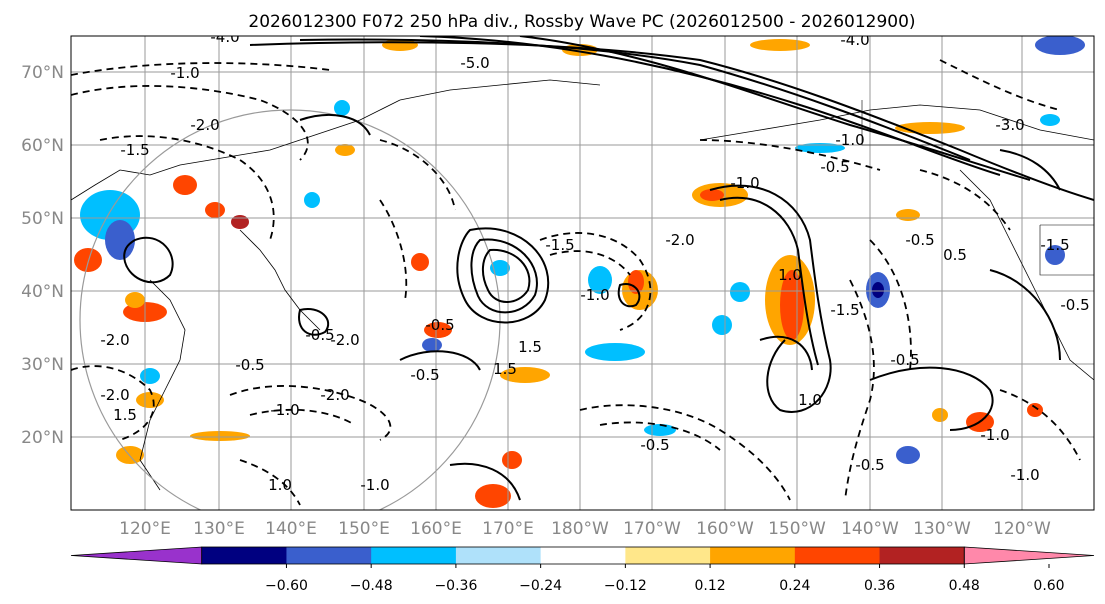 The height and width of the screenshot is (604, 1105). What do you see at coordinates (42, 292) in the screenshot?
I see `lat-tick-label: 40°N` at bounding box center [42, 292].